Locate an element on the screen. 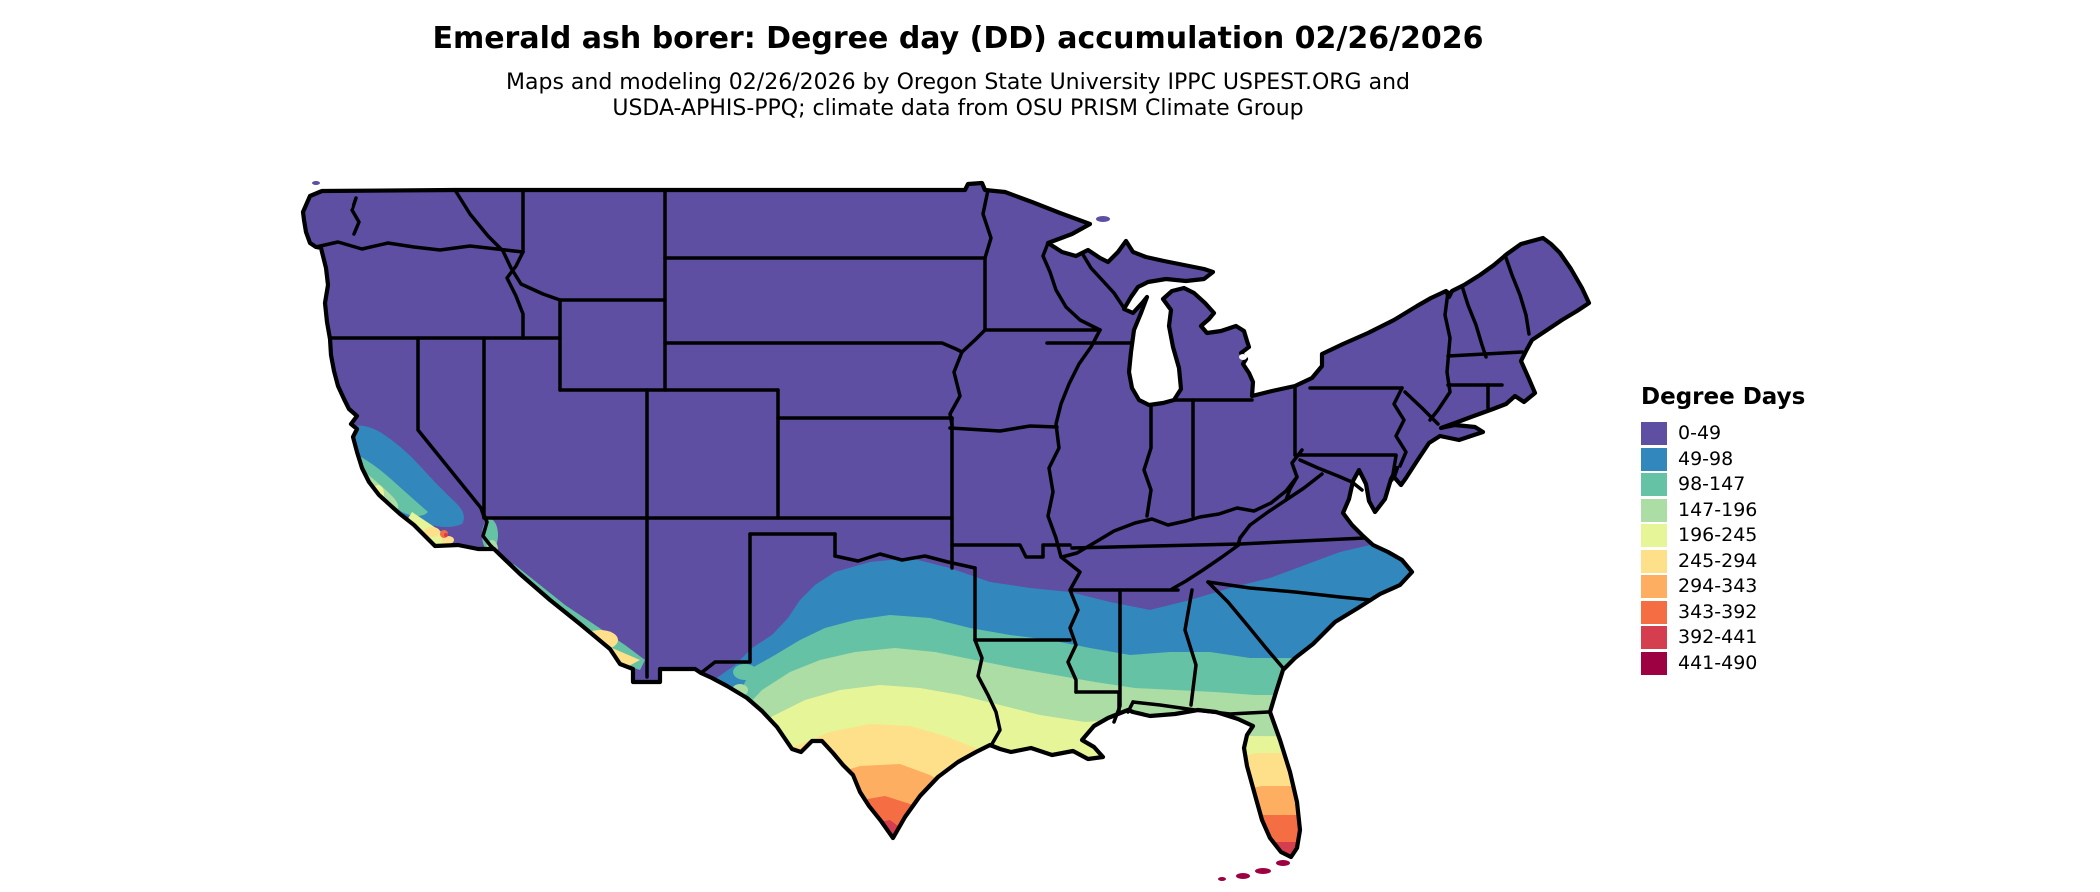 The width and height of the screenshot is (2100, 892). border-id-mt is located at coordinates (507, 245).